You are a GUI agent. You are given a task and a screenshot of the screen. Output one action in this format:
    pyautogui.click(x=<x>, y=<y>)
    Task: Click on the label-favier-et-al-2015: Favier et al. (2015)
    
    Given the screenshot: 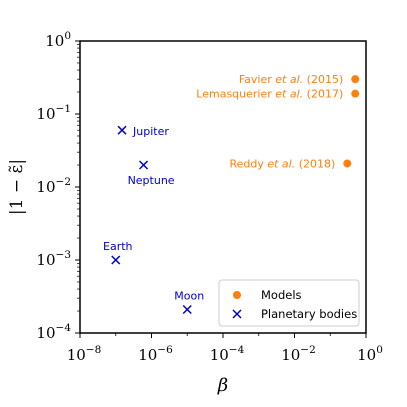 What is the action you would take?
    pyautogui.click(x=291, y=79)
    